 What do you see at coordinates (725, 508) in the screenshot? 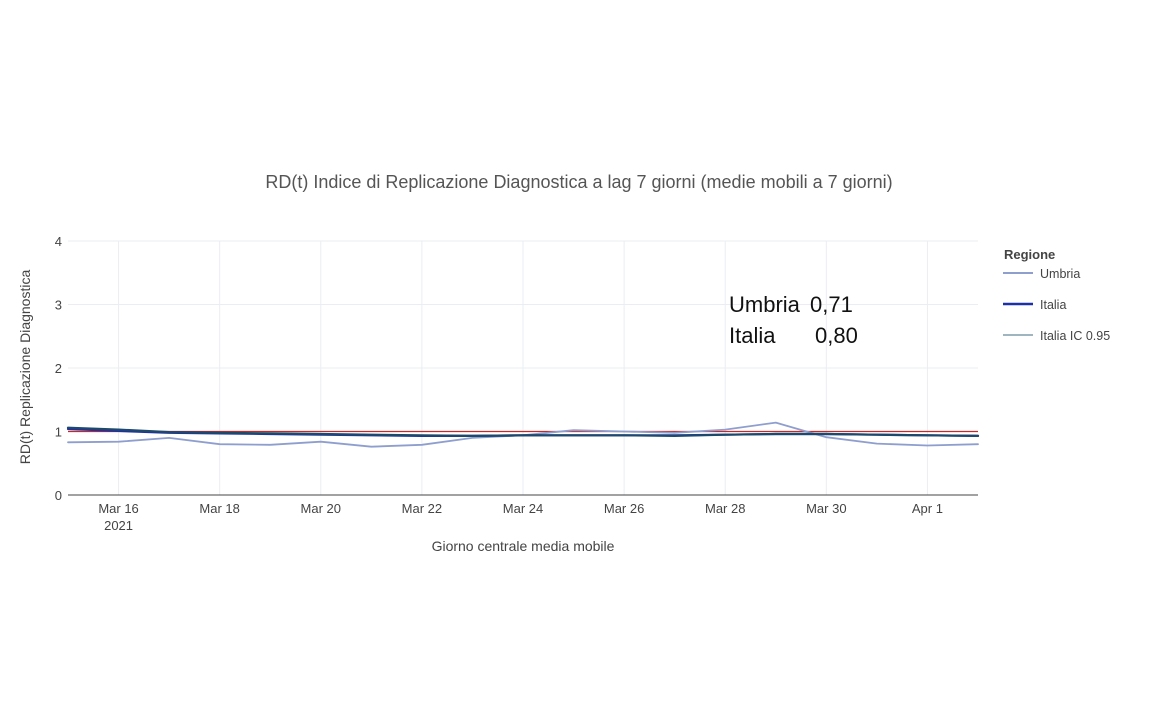
I see `x-tick-label: Mar 28` at bounding box center [725, 508].